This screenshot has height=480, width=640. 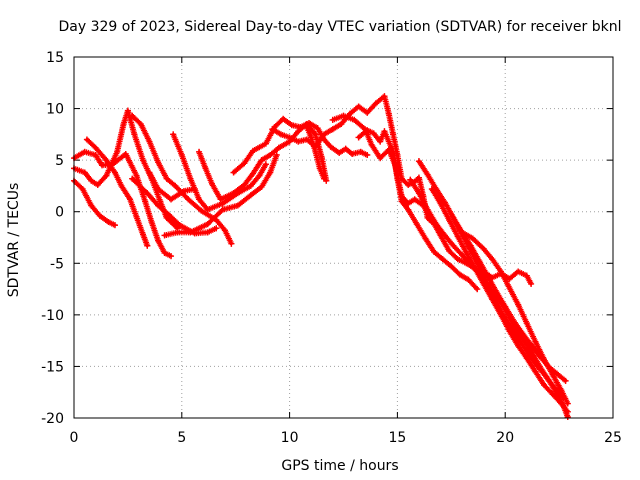 I want to click on x-tick-label: 5, so click(x=181, y=438).